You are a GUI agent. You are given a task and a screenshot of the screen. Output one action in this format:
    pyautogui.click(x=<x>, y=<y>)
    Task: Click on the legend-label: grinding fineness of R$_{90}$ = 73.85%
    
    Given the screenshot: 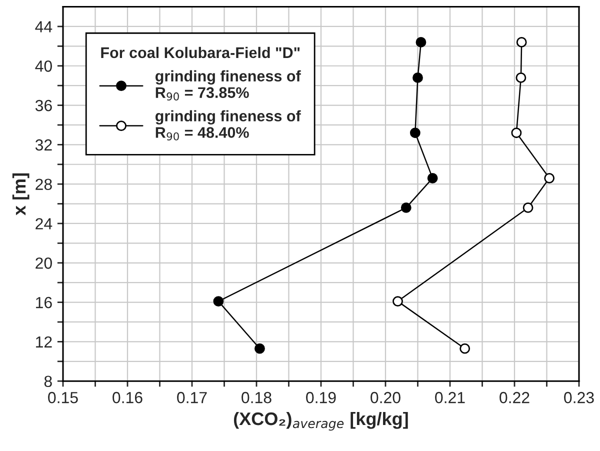 What is the action you would take?
    pyautogui.click(x=228, y=85)
    